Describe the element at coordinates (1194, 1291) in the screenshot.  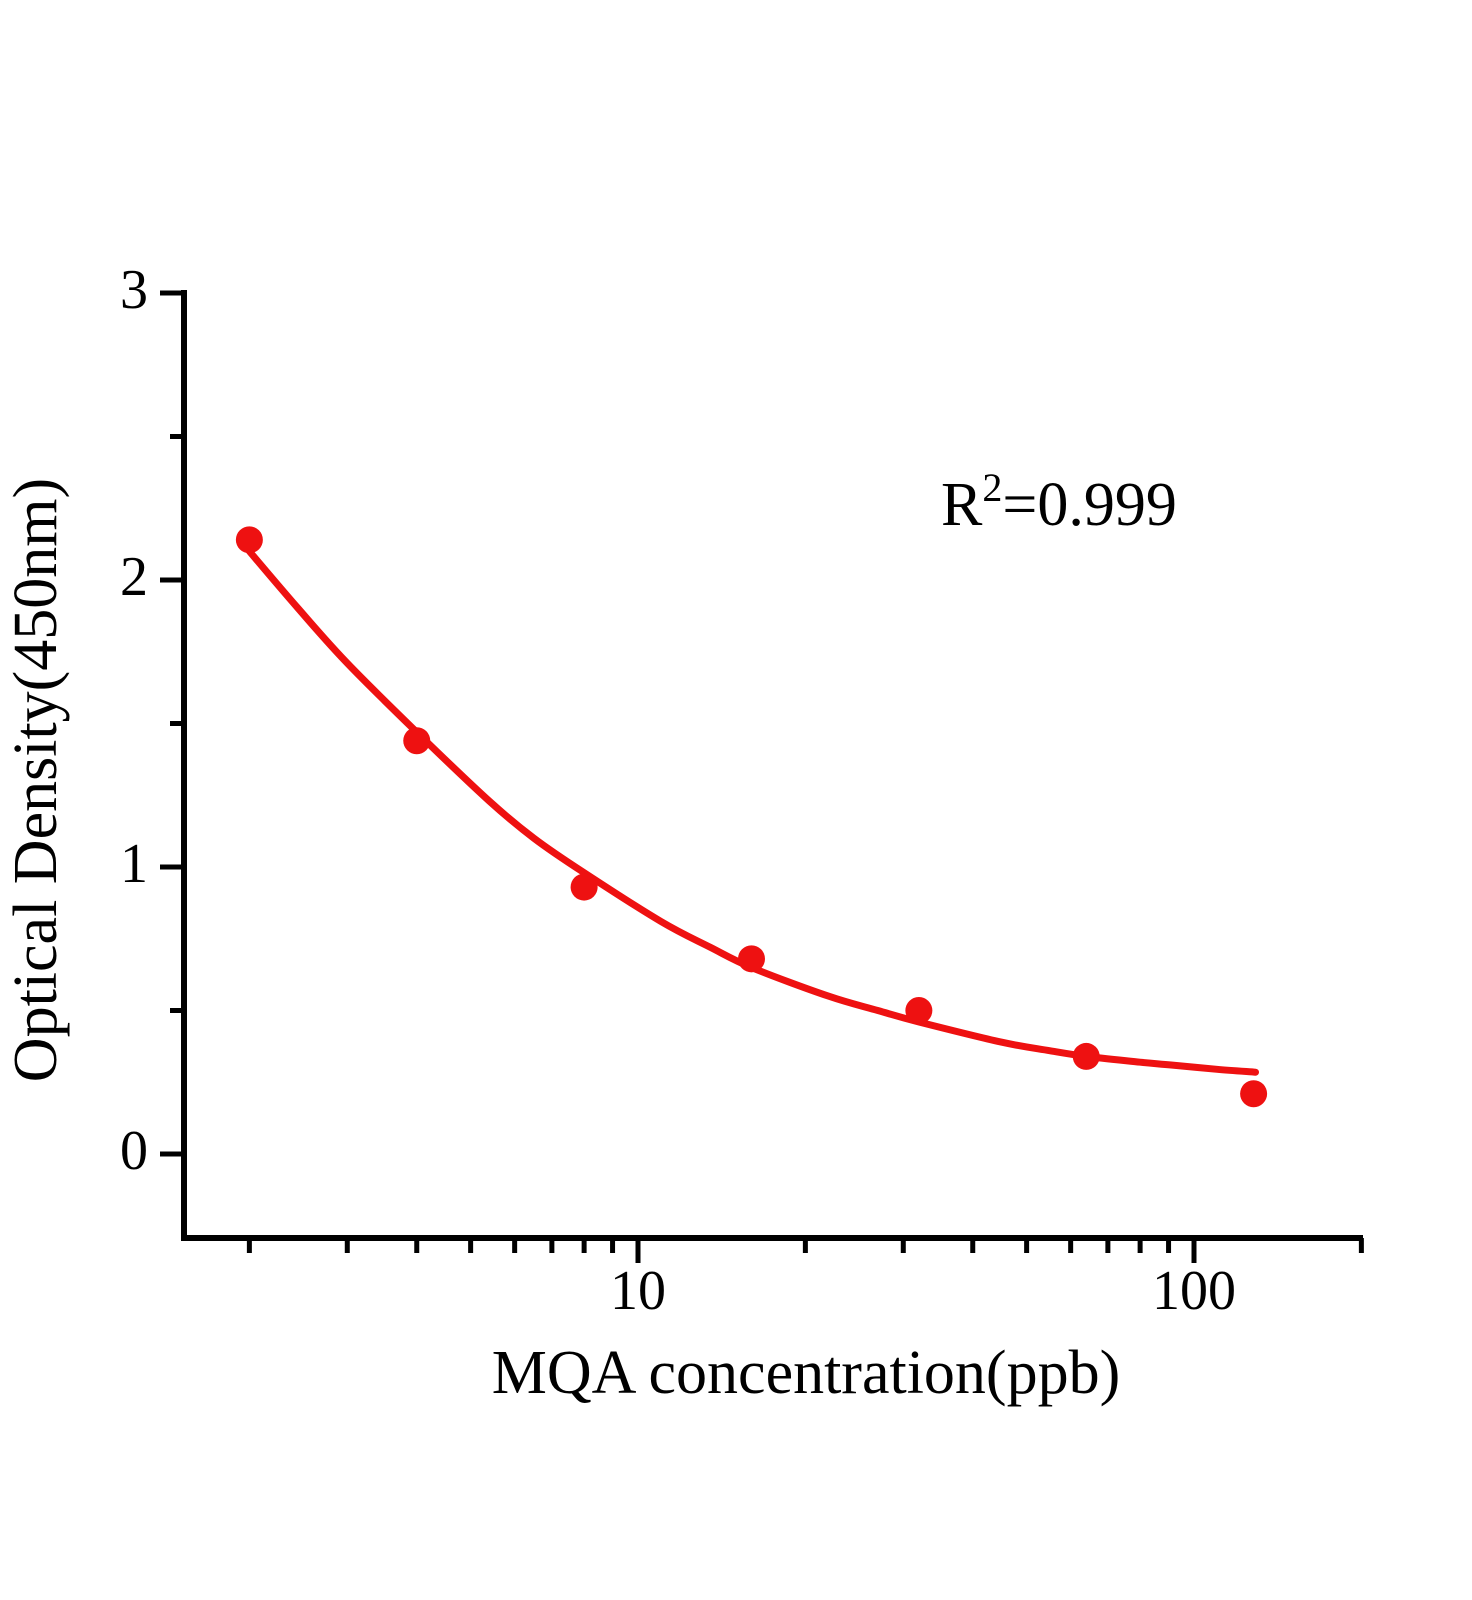
I see `x-tick-label: 100` at that location.